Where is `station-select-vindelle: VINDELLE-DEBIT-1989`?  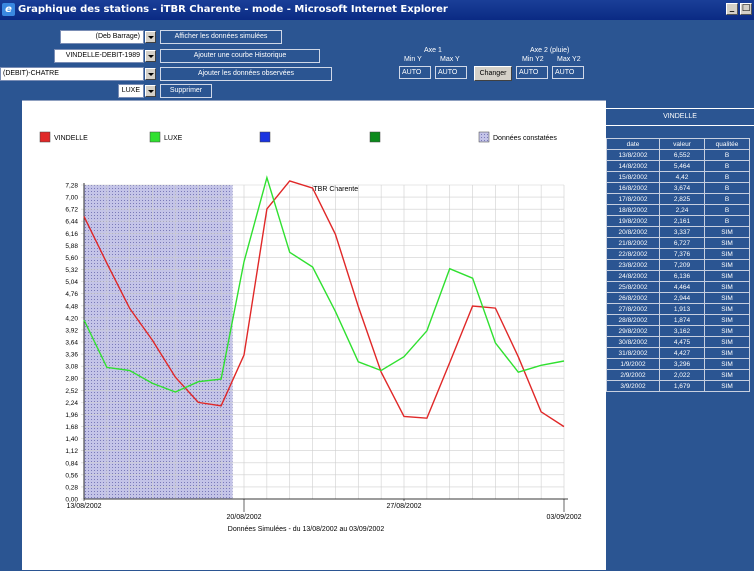
station-select-vindelle: VINDELLE-DEBIT-1989 is located at coordinates (99, 56).